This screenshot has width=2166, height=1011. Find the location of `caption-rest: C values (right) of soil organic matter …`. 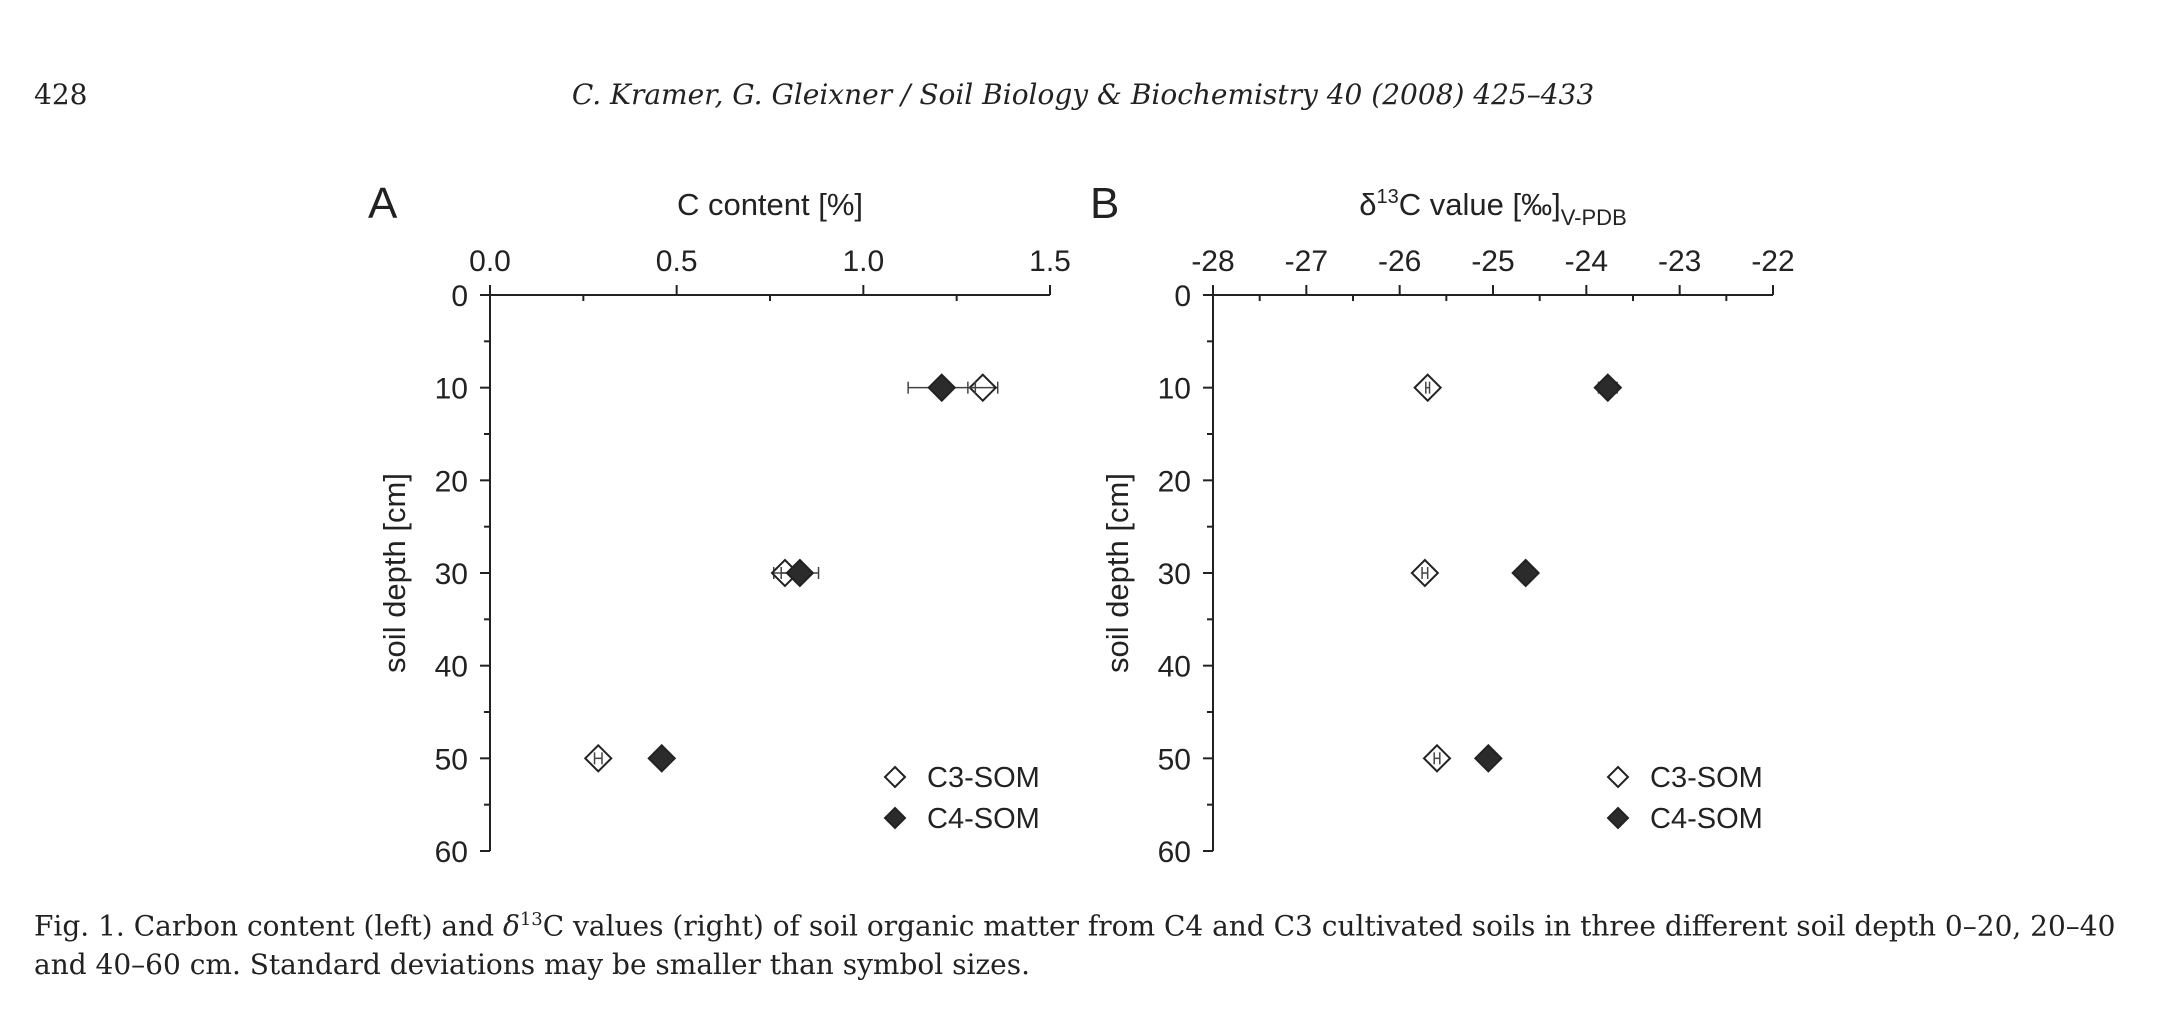

caption-rest: C values (right) of soil organic matter … is located at coordinates (1075, 945).